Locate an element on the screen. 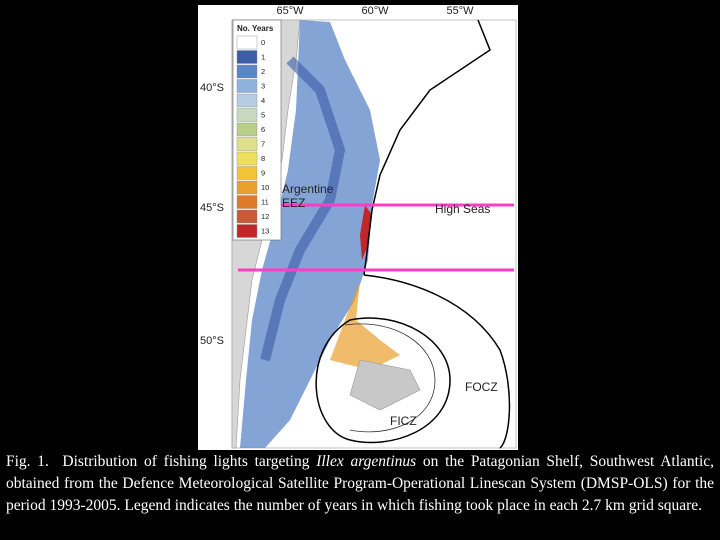 This screenshot has height=540, width=720. lat-label: 50°S is located at coordinates (212, 341).